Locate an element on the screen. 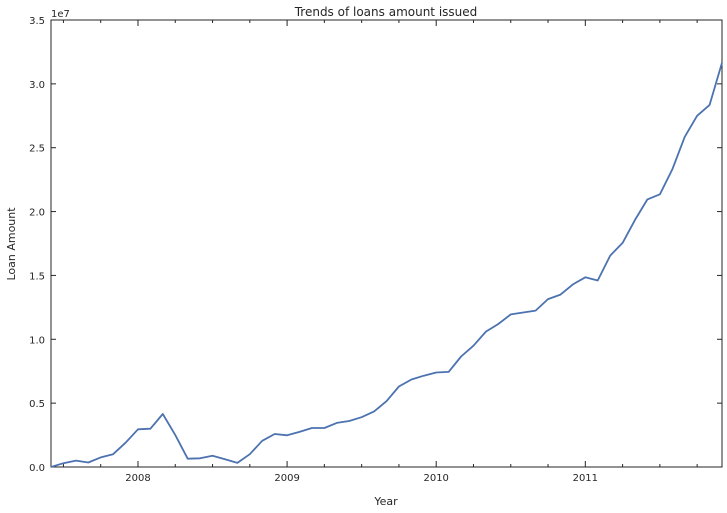 The height and width of the screenshot is (513, 727). y-tick-label: 2.5 is located at coordinates (37, 149).